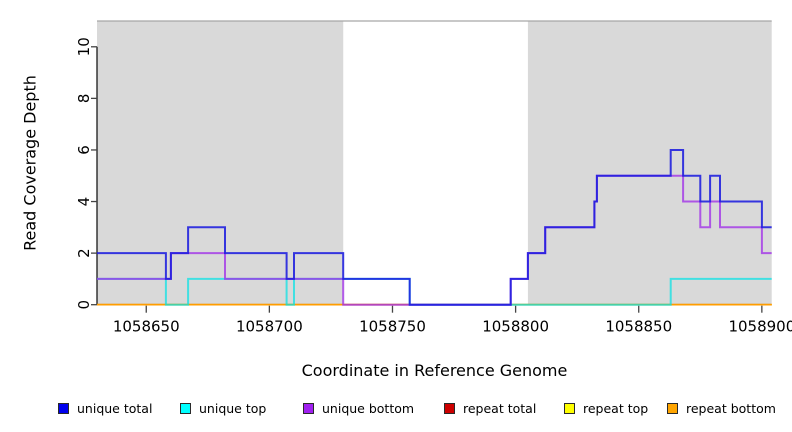 This screenshot has width=792, height=432. Describe the element at coordinates (84, 99) in the screenshot. I see `y-tick-label: 8` at that location.